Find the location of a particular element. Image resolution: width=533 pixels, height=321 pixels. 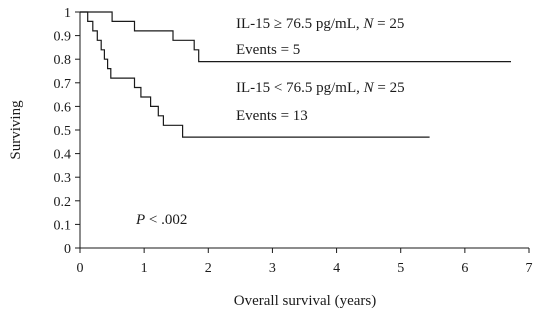

legend-high-prefix: IL-15 ≥ 76.5 pg/mL, is located at coordinates (299, 24).